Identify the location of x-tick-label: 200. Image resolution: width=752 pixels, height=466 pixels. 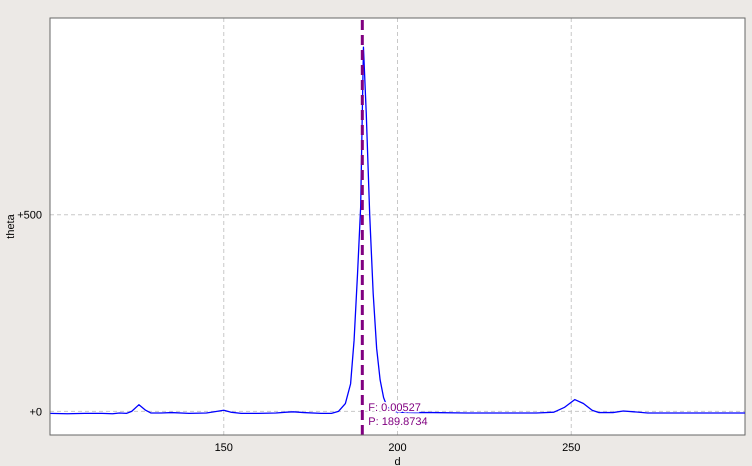
(397, 448).